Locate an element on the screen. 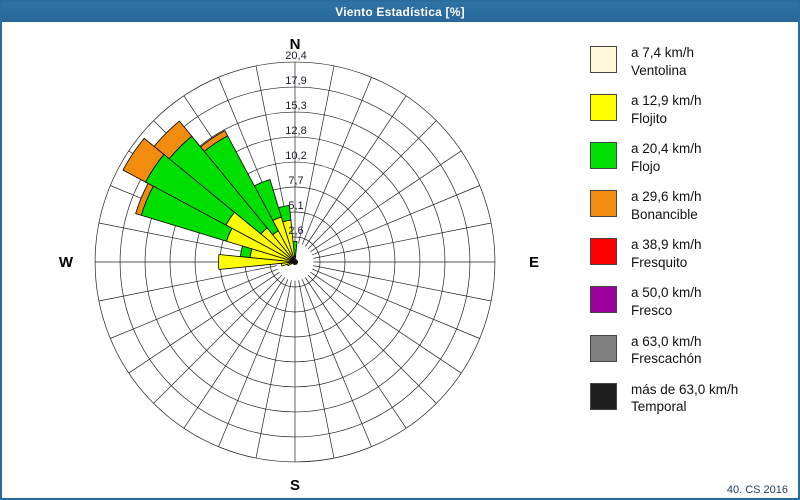  legend-item-flojito: a 12,9 km/h Flojito is located at coordinates (664, 109).